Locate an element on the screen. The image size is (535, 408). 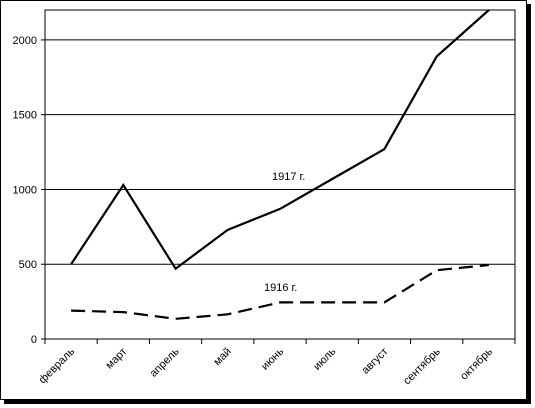
y-tick-label: 2000 is located at coordinates (25, 41).